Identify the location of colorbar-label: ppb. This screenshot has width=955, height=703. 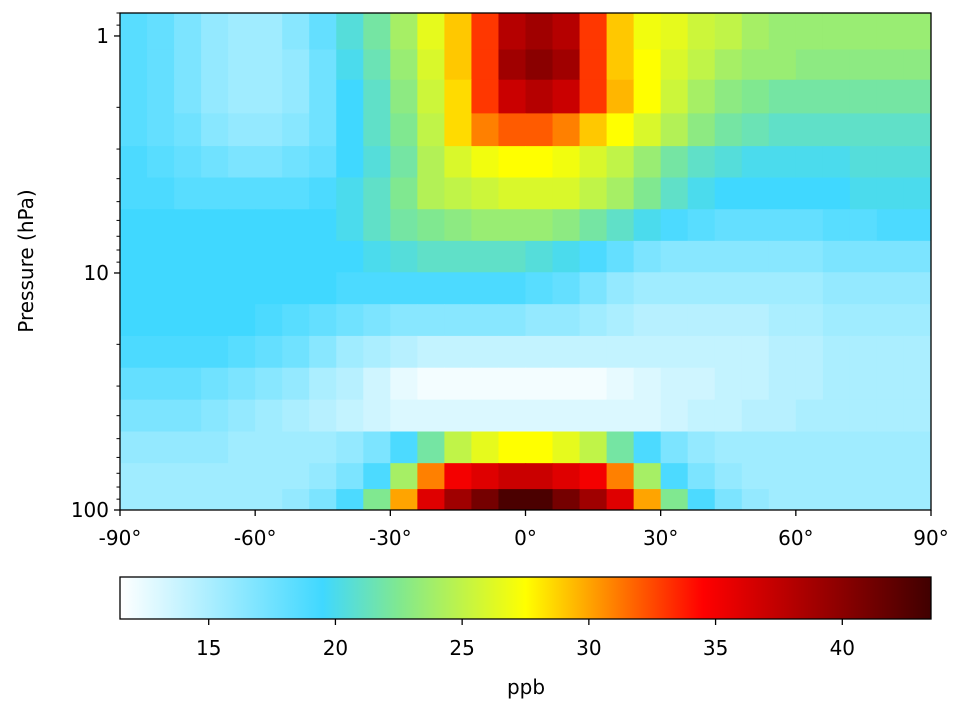
(526, 687).